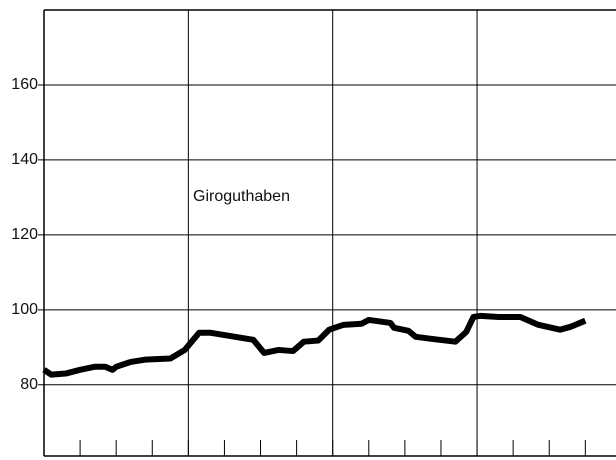  Describe the element at coordinates (29, 384) in the screenshot. I see `y-tick-label: 80` at that location.